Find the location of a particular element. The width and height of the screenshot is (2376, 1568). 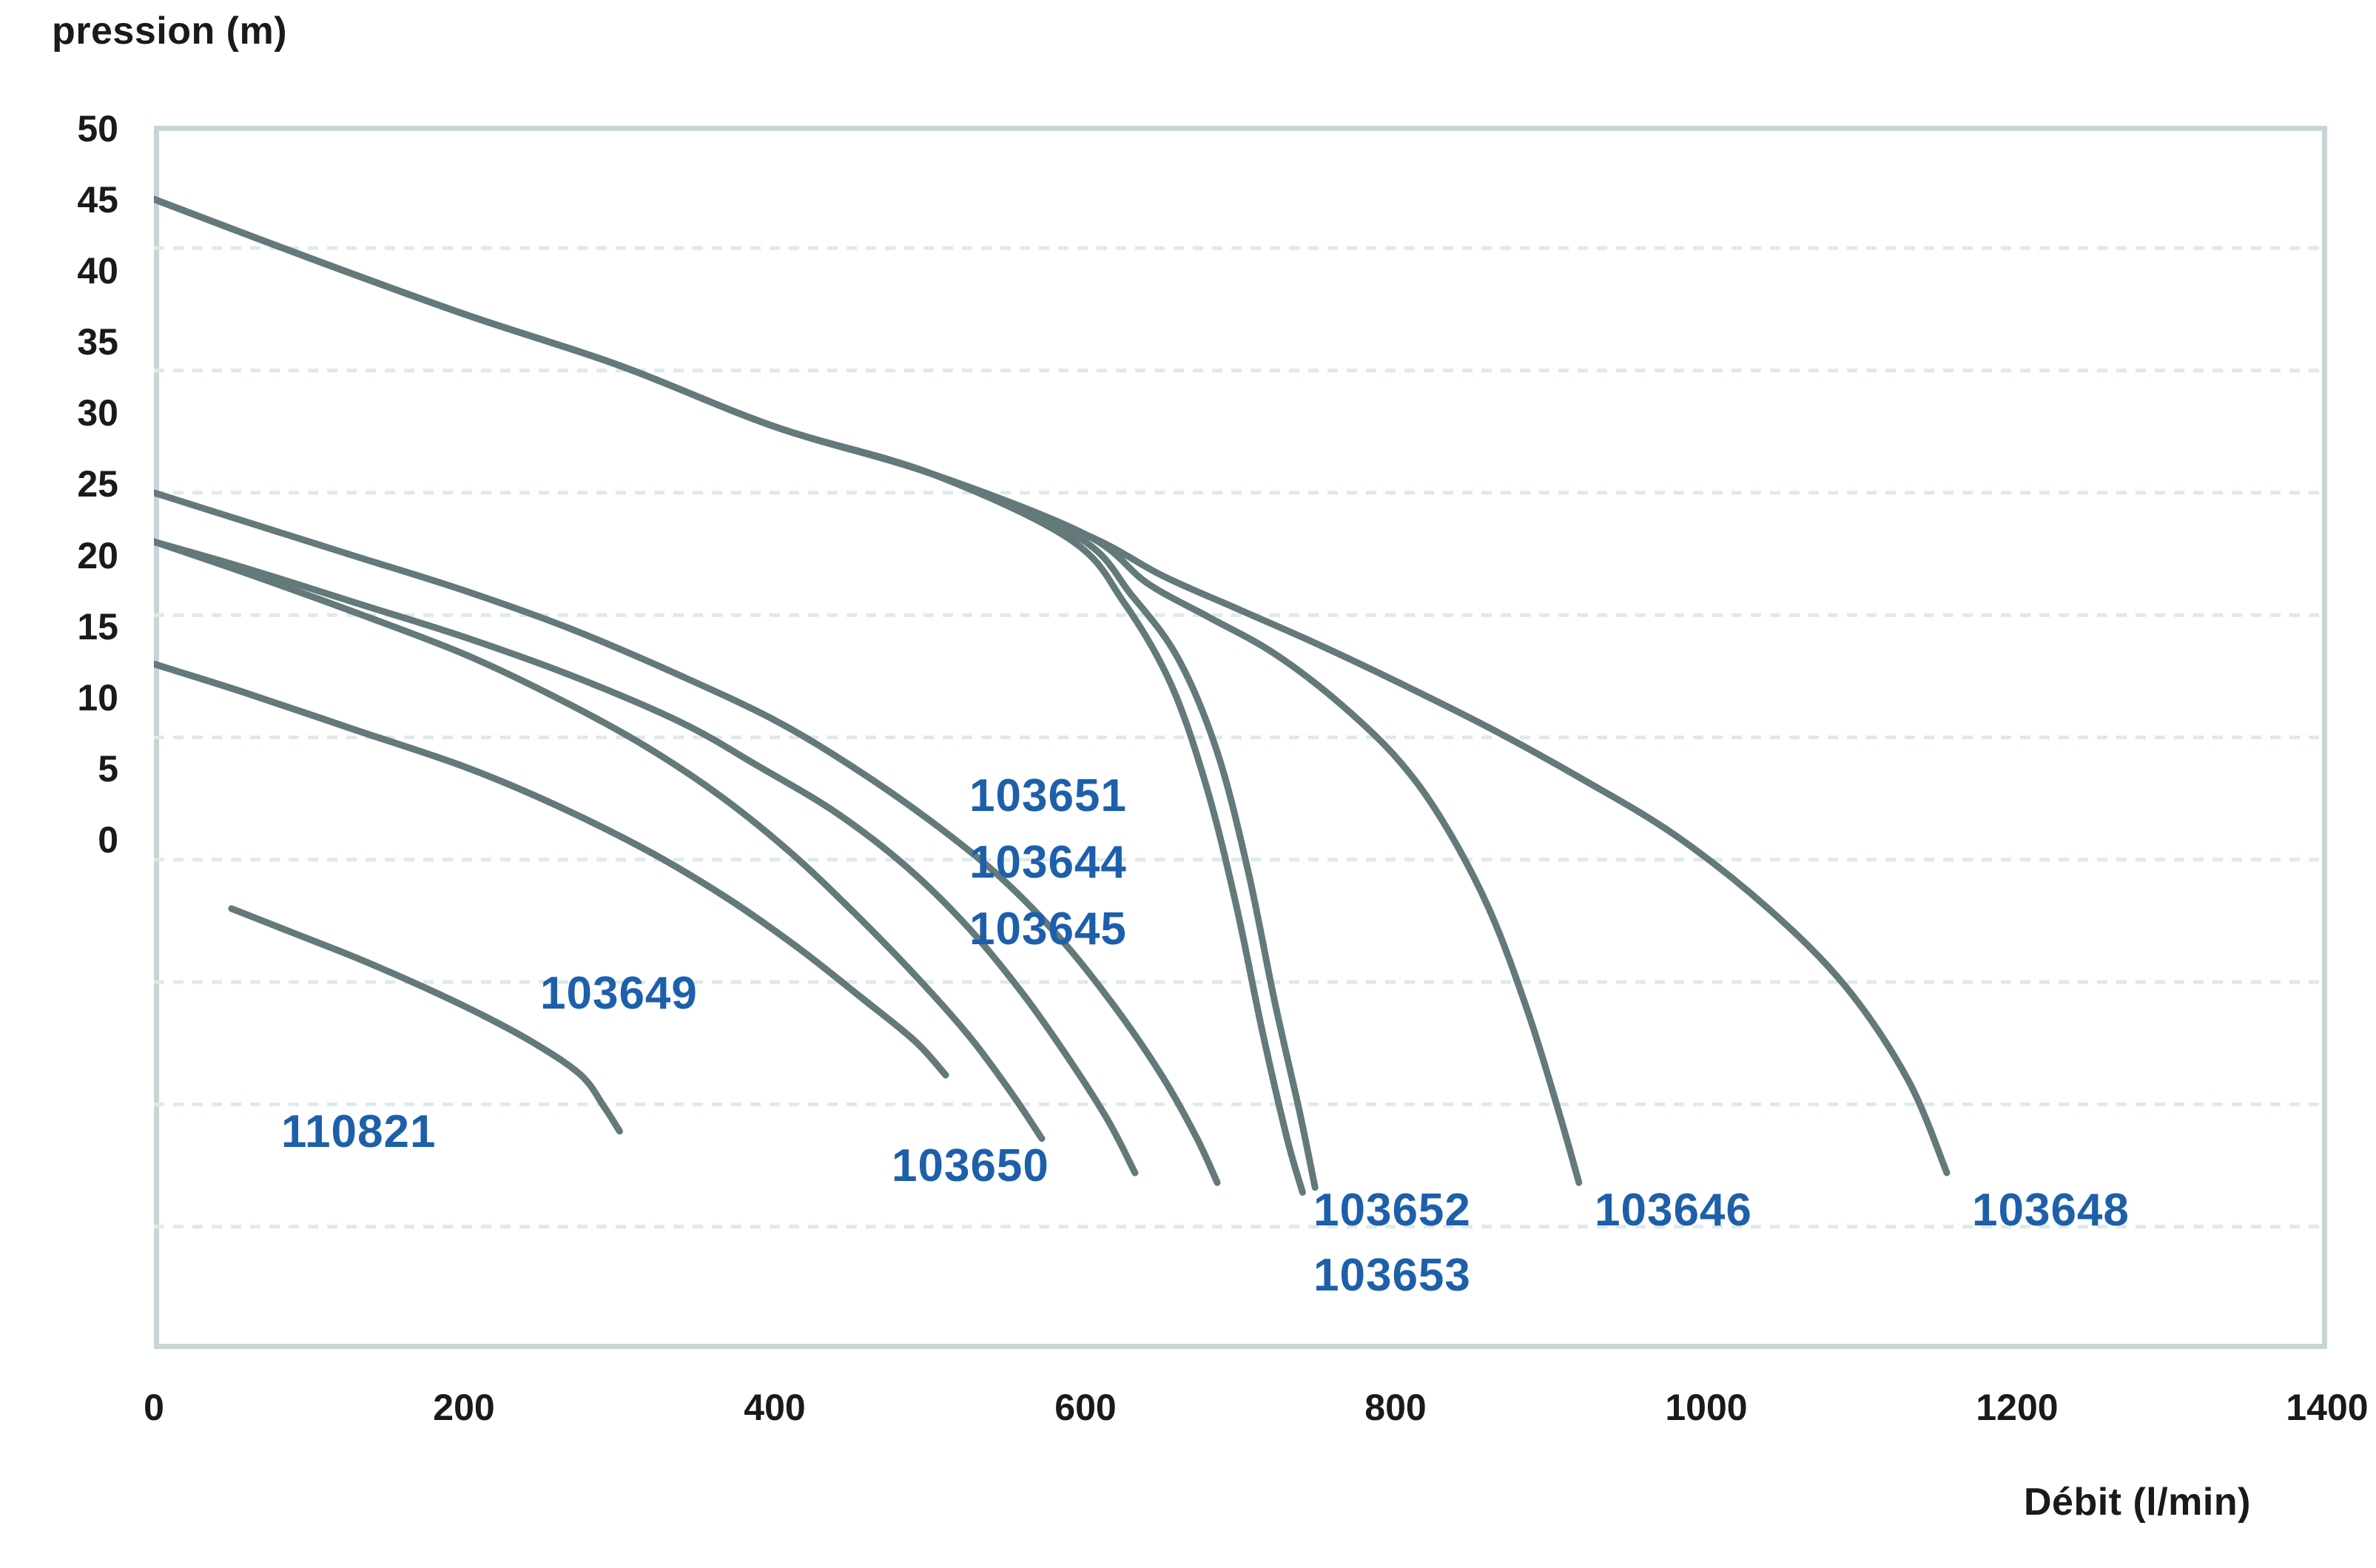

x-tick-600: 600 is located at coordinates (1085, 1407).